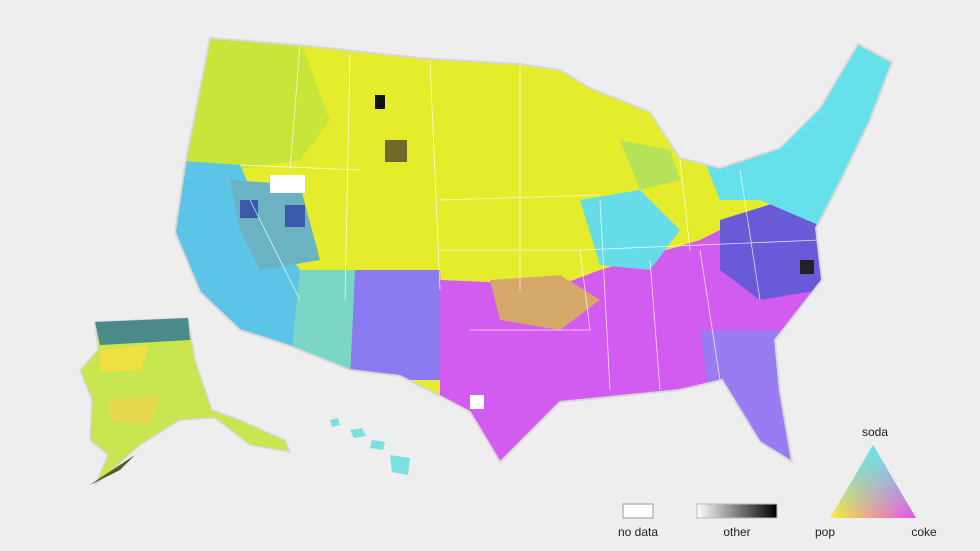 Image resolution: width=980 pixels, height=551 pixels. Describe the element at coordinates (737, 511) in the screenshot. I see `other-swatch` at that location.